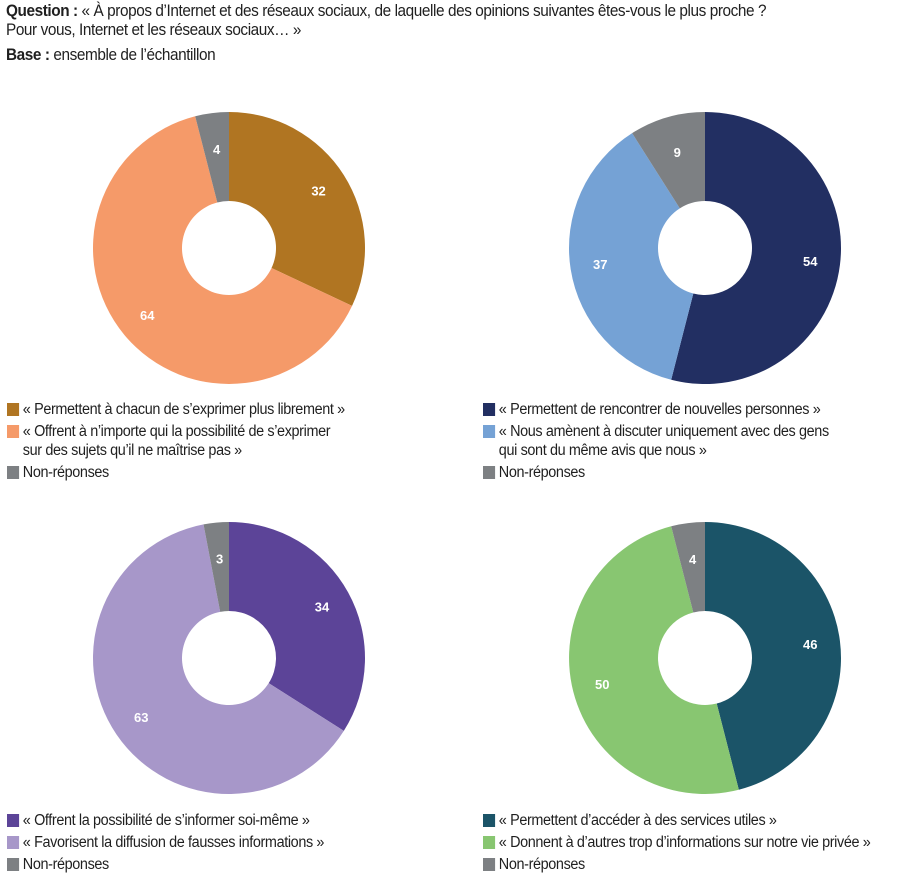 The height and width of the screenshot is (881, 897). Describe the element at coordinates (141, 717) in the screenshot. I see `slice-value-label: 63` at that location.